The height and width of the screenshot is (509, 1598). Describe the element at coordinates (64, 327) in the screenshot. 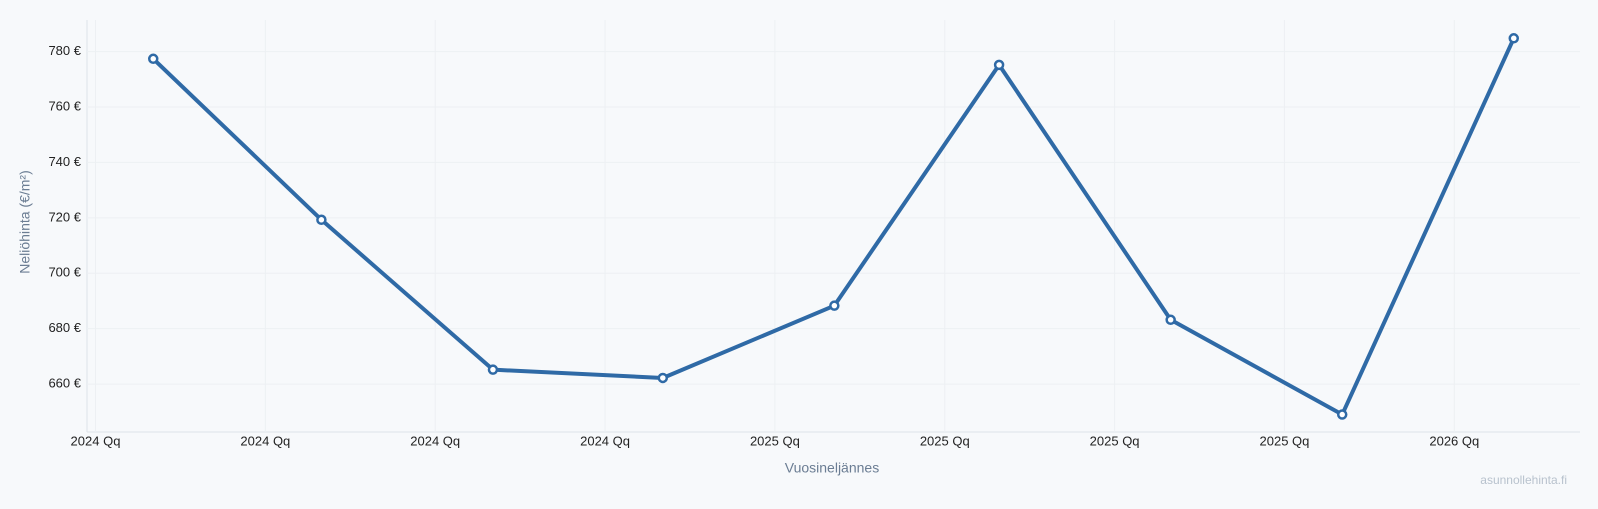

I see `y-tick-label: 680 €` at that location.